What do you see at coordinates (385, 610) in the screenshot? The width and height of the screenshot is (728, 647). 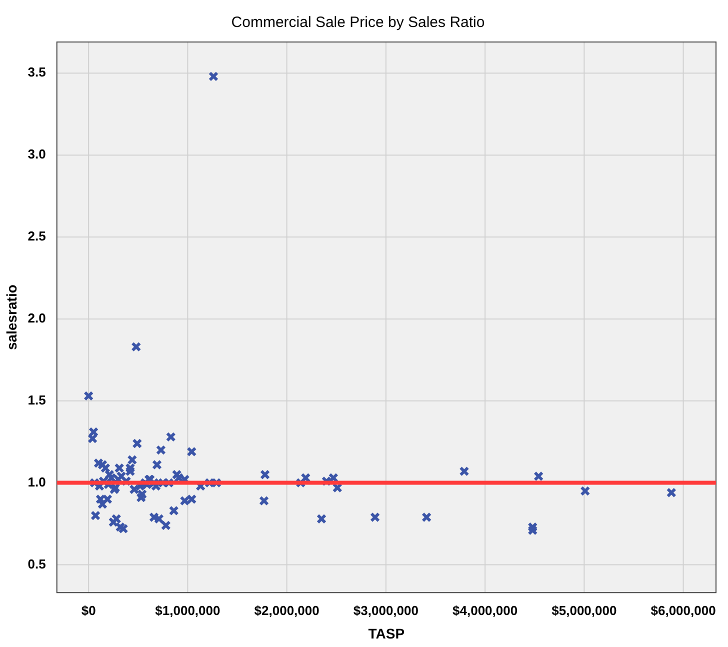 I see `x-tick-label: $3,000,000` at bounding box center [385, 610].